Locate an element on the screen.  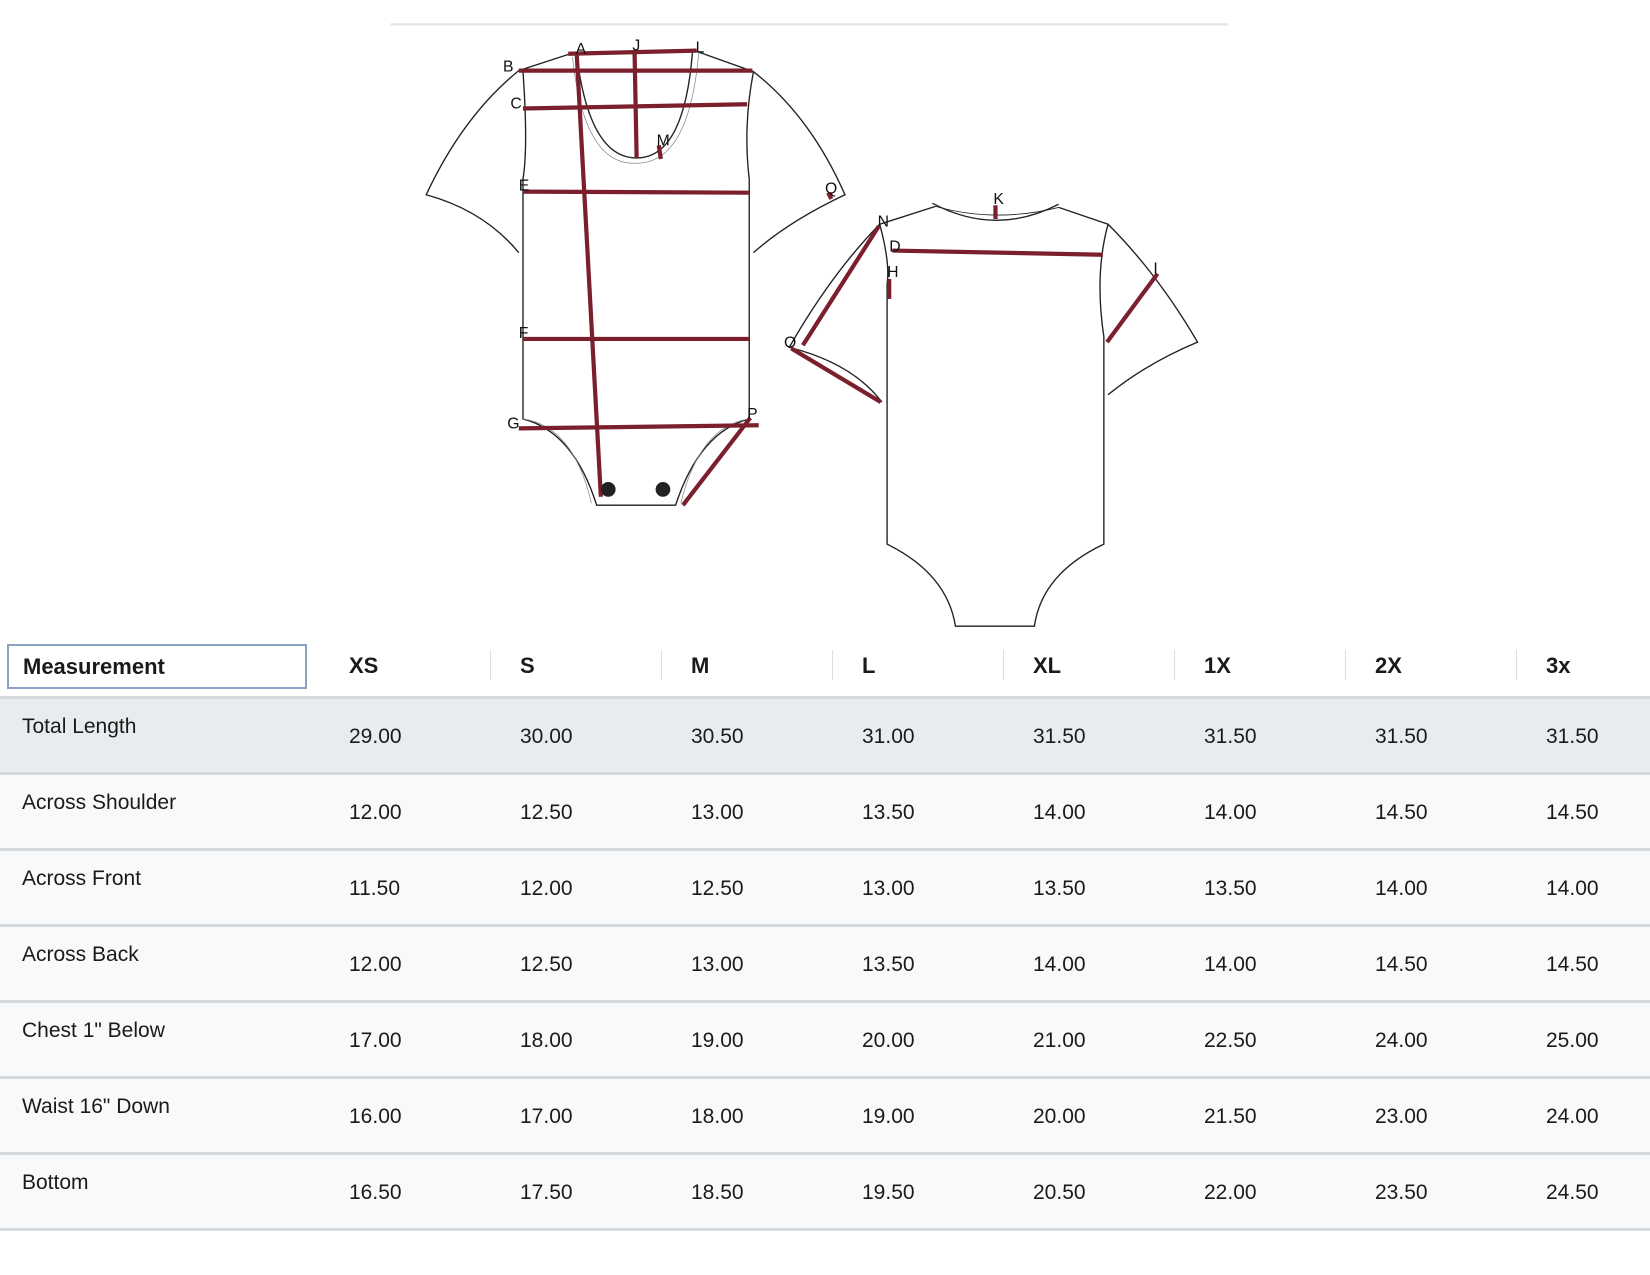
header-3x: 3x is located at coordinates (1542, 666).